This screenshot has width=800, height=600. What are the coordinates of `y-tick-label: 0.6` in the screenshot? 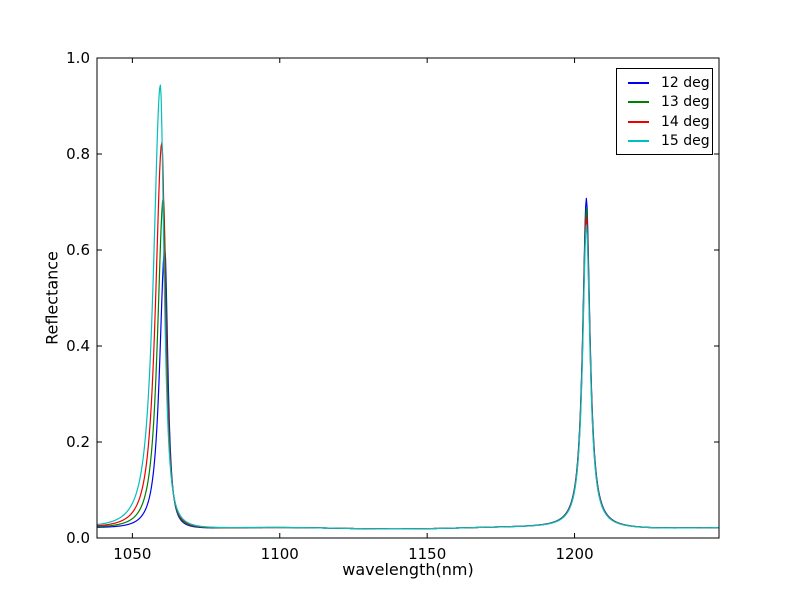 It's located at (78, 250).